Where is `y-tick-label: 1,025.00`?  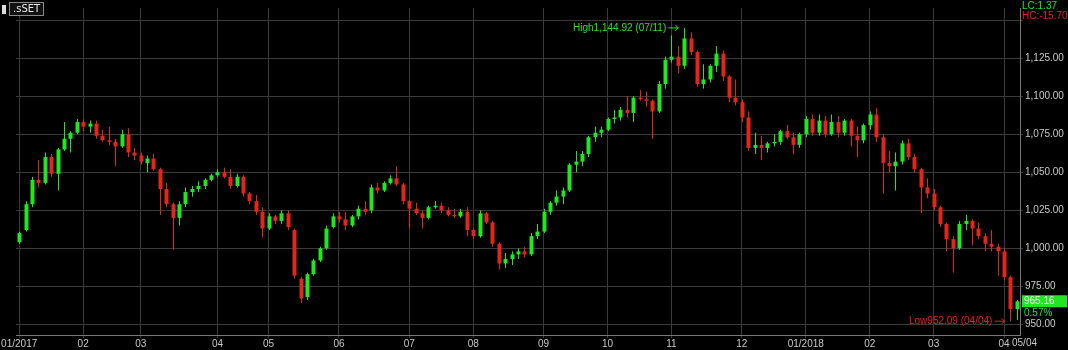 y-tick-label: 1,025.00 is located at coordinates (1045, 210).